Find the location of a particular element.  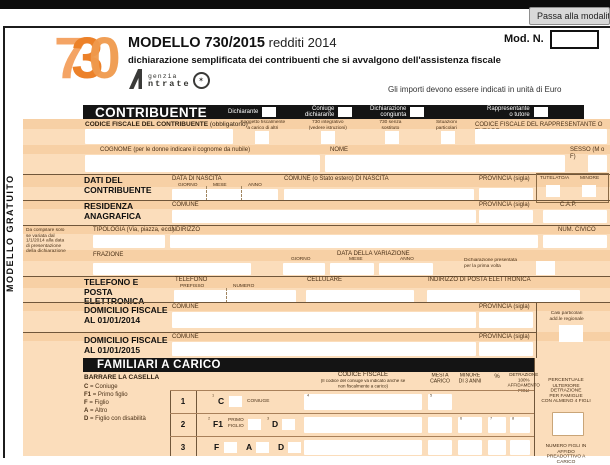

check-integrativo-checkbox is located at coordinates (328, 137).